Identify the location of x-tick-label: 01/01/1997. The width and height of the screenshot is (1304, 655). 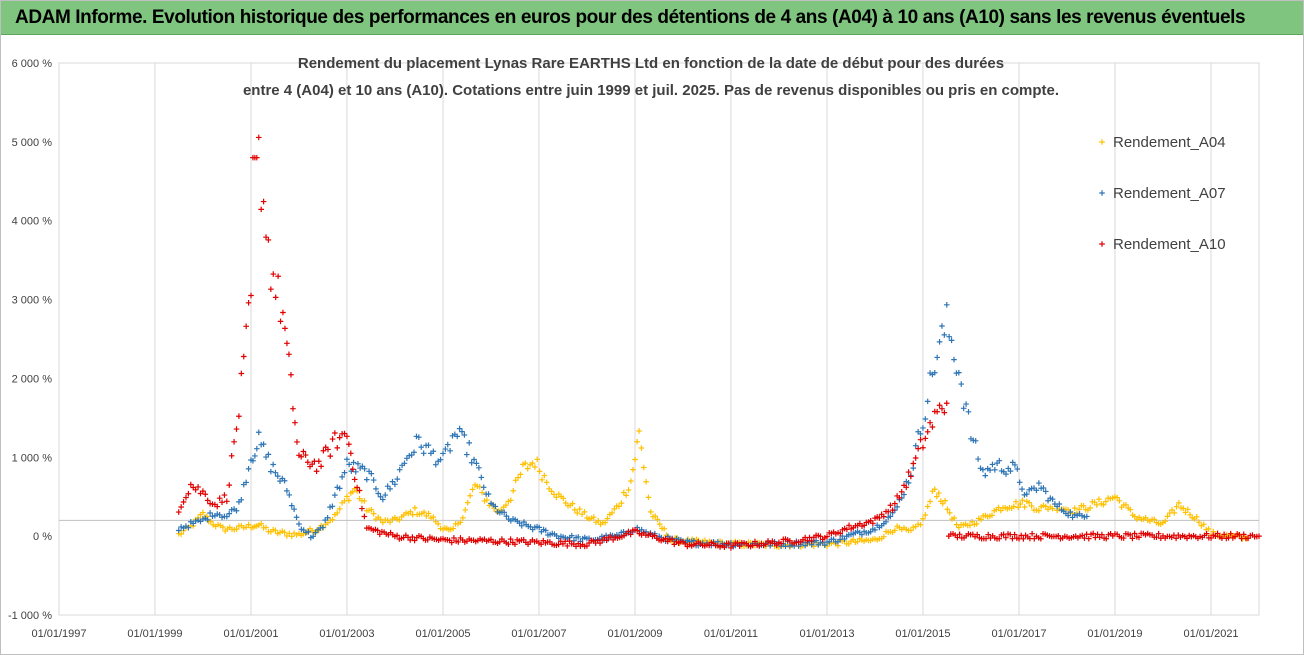
(58, 634).